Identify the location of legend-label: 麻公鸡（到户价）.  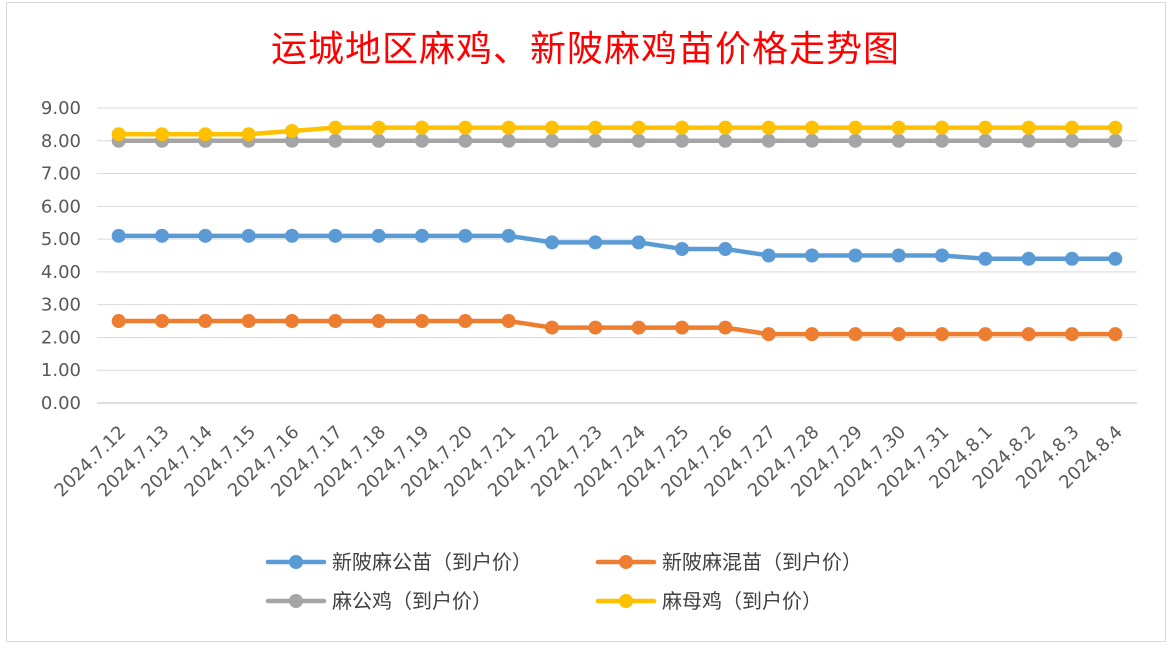
(412, 601).